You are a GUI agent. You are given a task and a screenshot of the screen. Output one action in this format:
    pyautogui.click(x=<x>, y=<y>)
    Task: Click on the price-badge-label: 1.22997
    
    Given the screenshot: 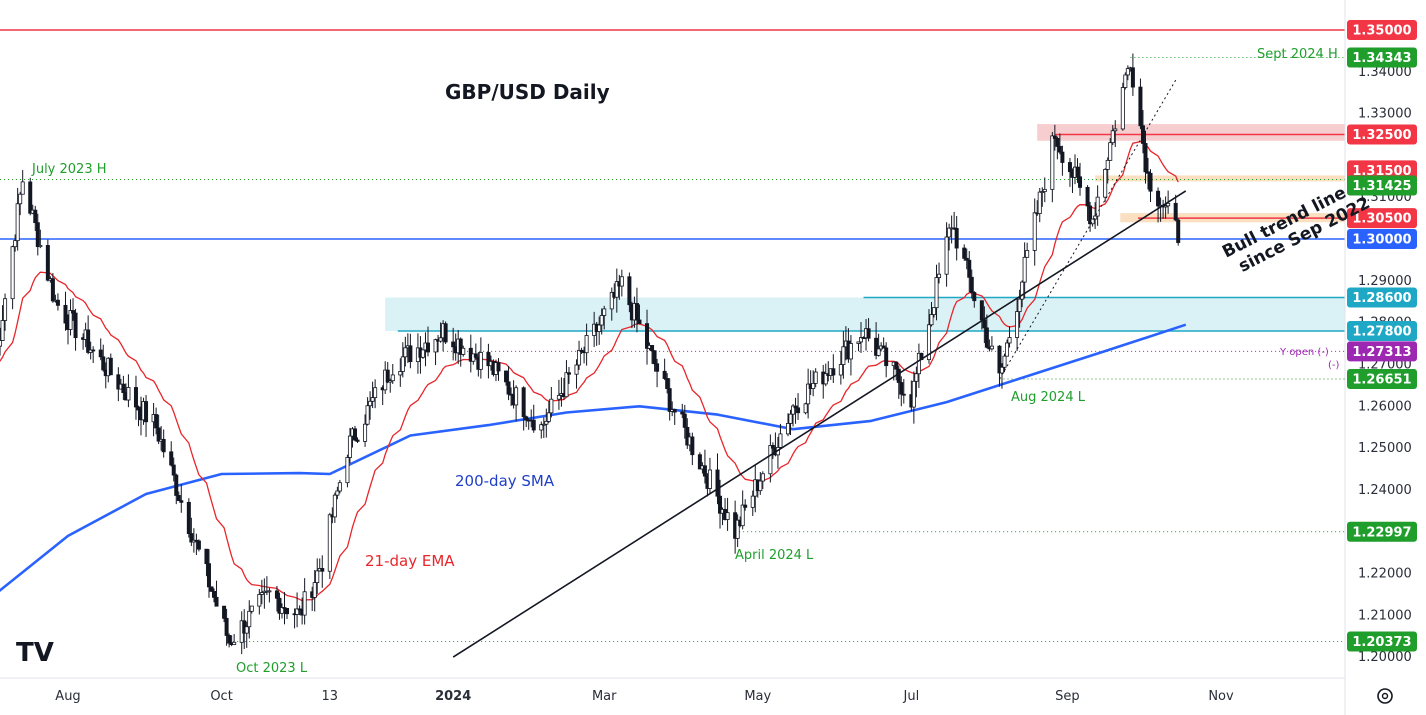 What is the action you would take?
    pyautogui.click(x=1381, y=532)
    